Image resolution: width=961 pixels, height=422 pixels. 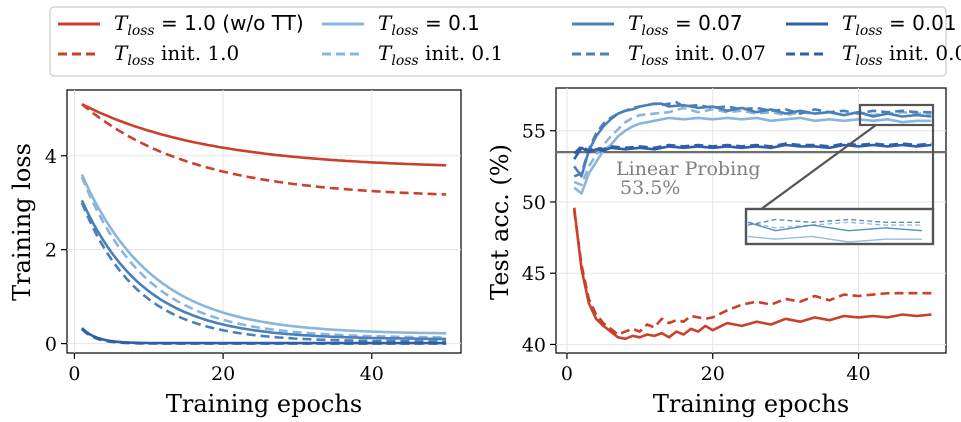 I want to click on zoom-source-box, so click(x=896, y=115).